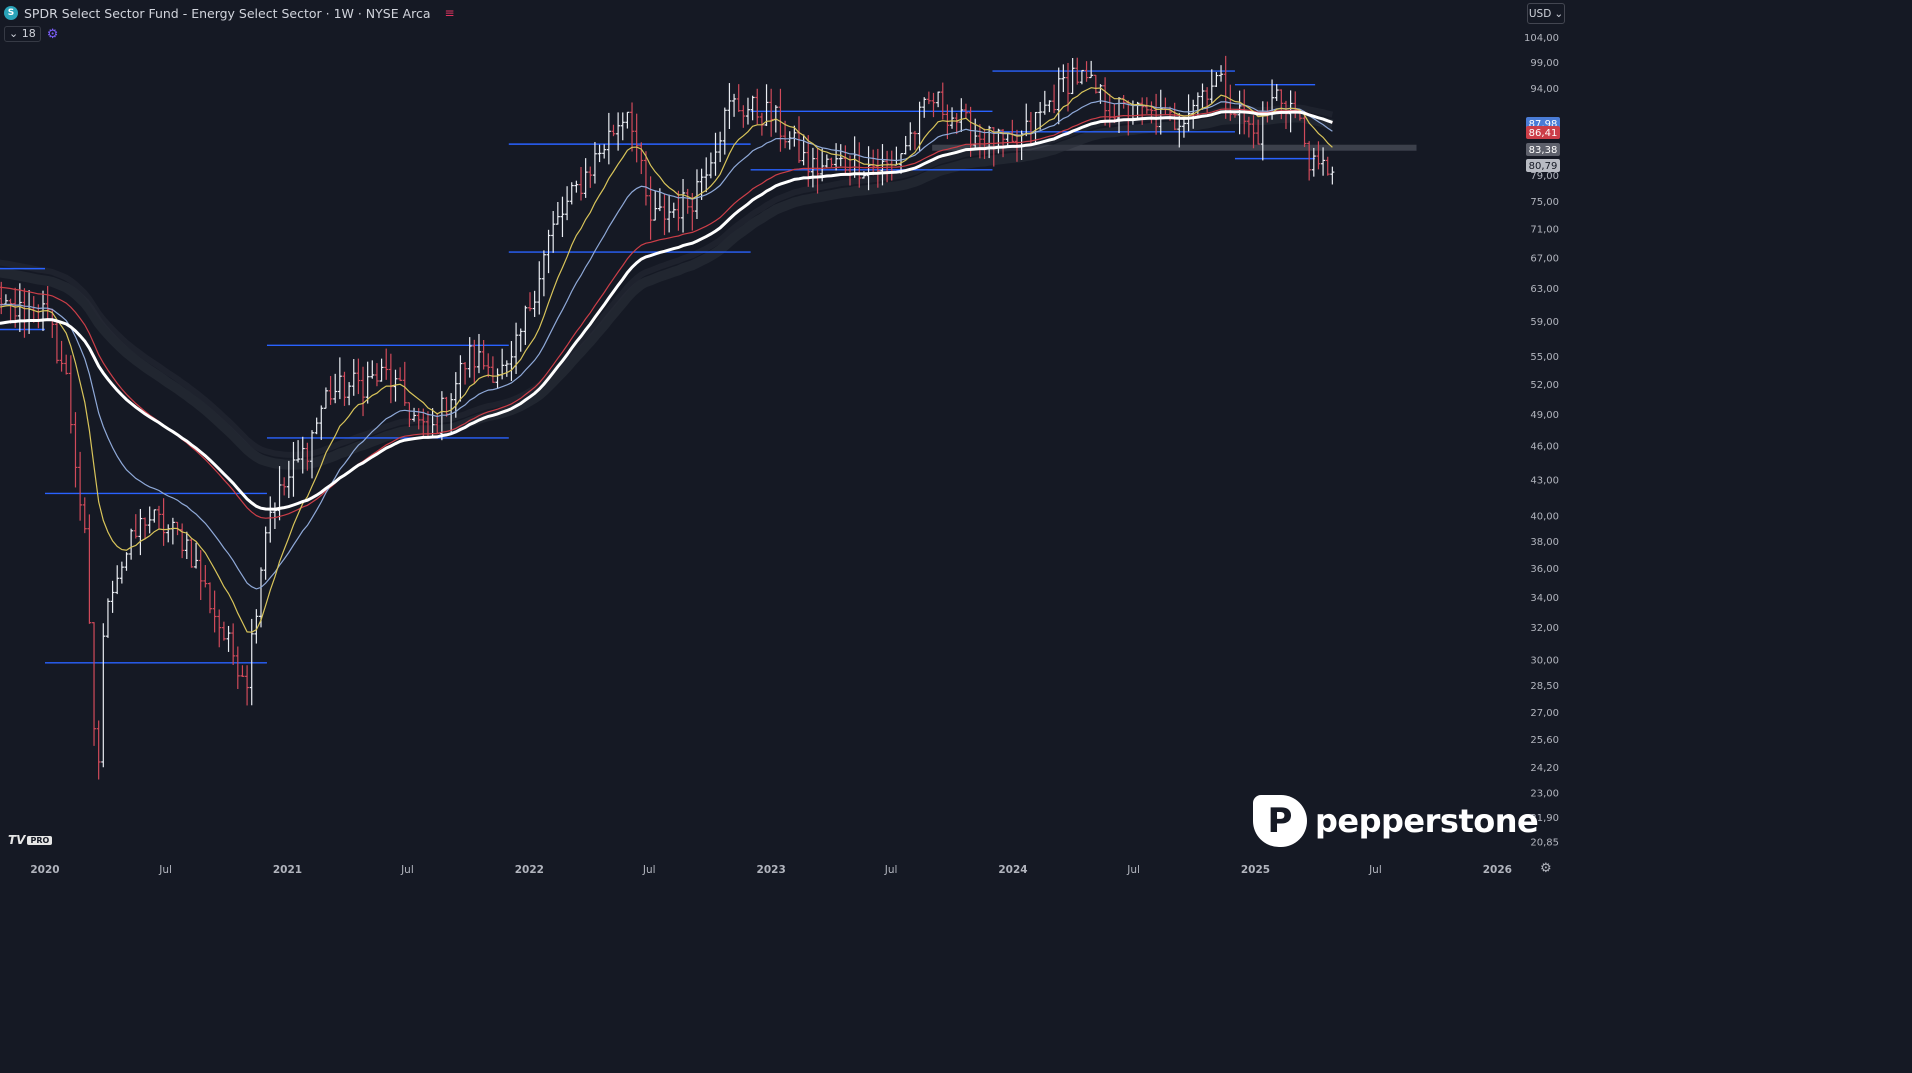  I want to click on svg-text: 86,41, so click(1543, 133).